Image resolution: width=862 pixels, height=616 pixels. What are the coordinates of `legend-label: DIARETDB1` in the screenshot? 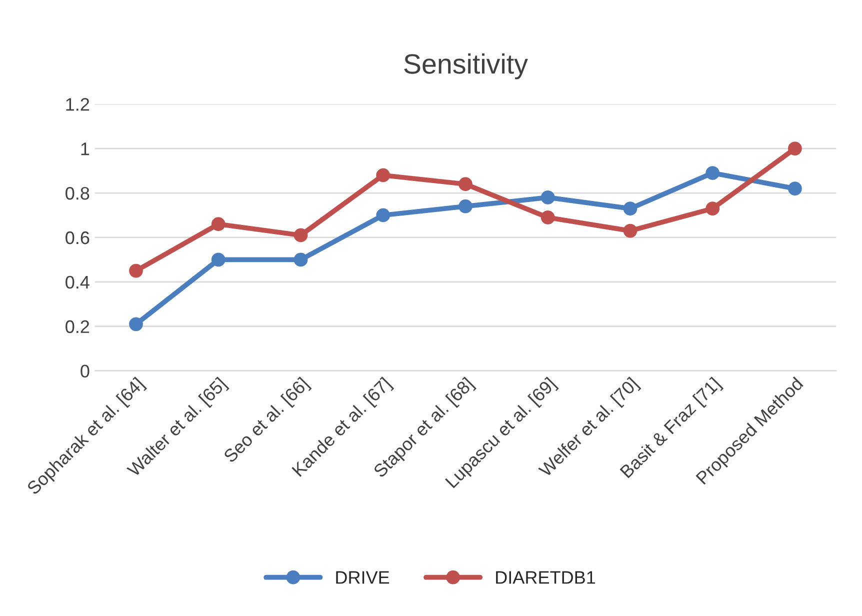 It's located at (546, 577).